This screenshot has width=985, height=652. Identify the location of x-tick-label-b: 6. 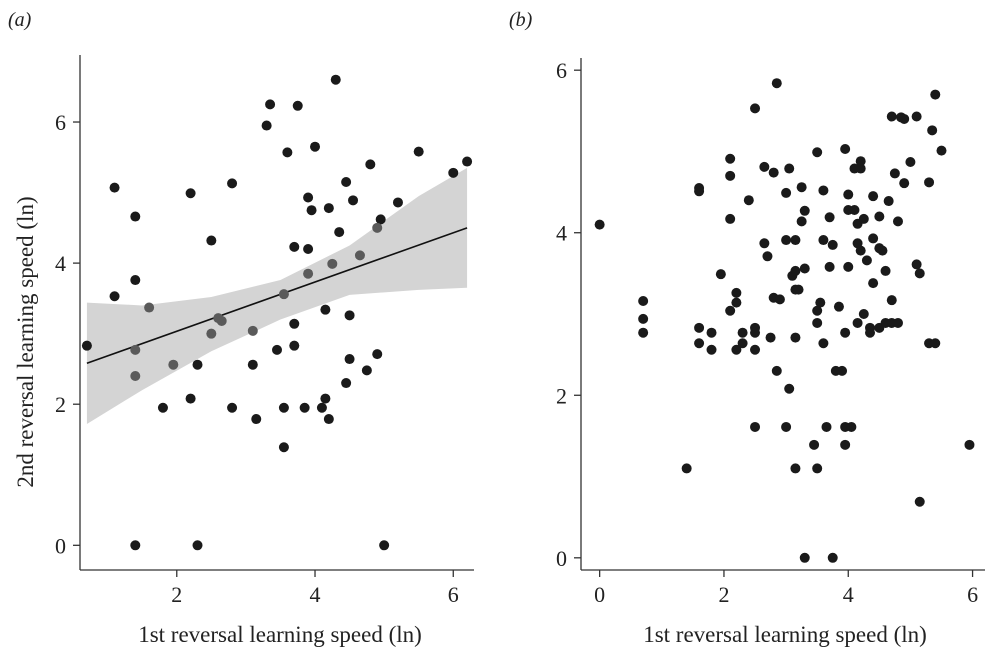
(972, 594).